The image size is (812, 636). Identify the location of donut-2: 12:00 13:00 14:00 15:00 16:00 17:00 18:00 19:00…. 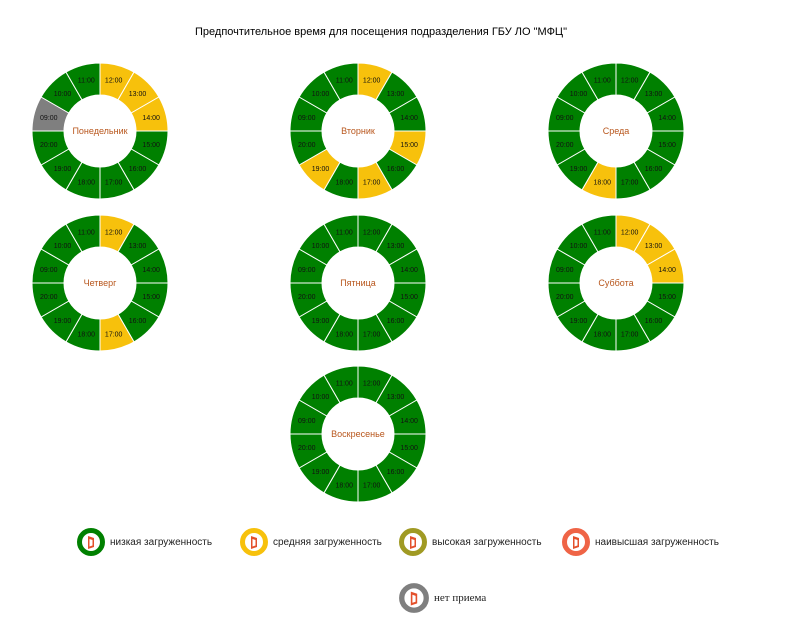
(358, 131).